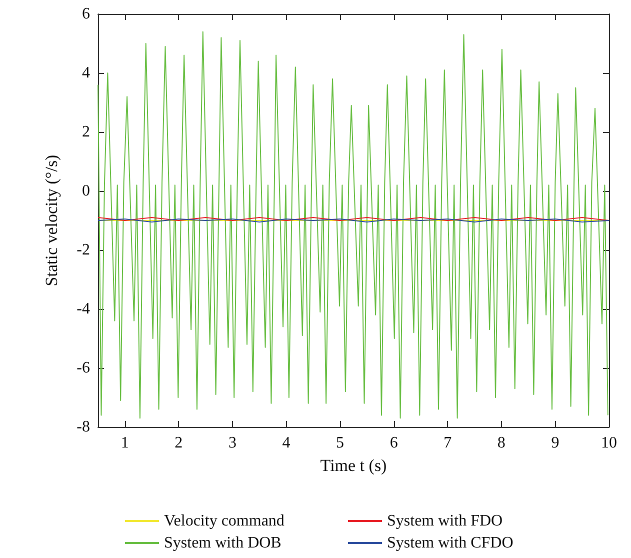 The image size is (631, 558). Describe the element at coordinates (83, 427) in the screenshot. I see `y-tick-label: -8` at that location.